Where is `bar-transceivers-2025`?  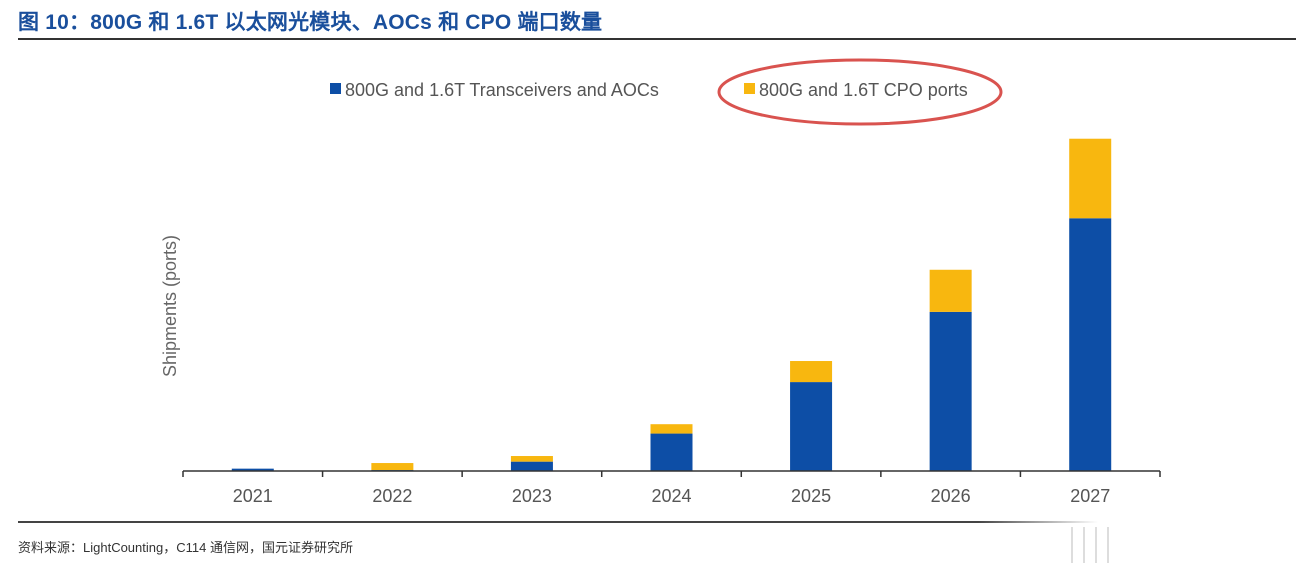
bar-transceivers-2025 is located at coordinates (811, 426).